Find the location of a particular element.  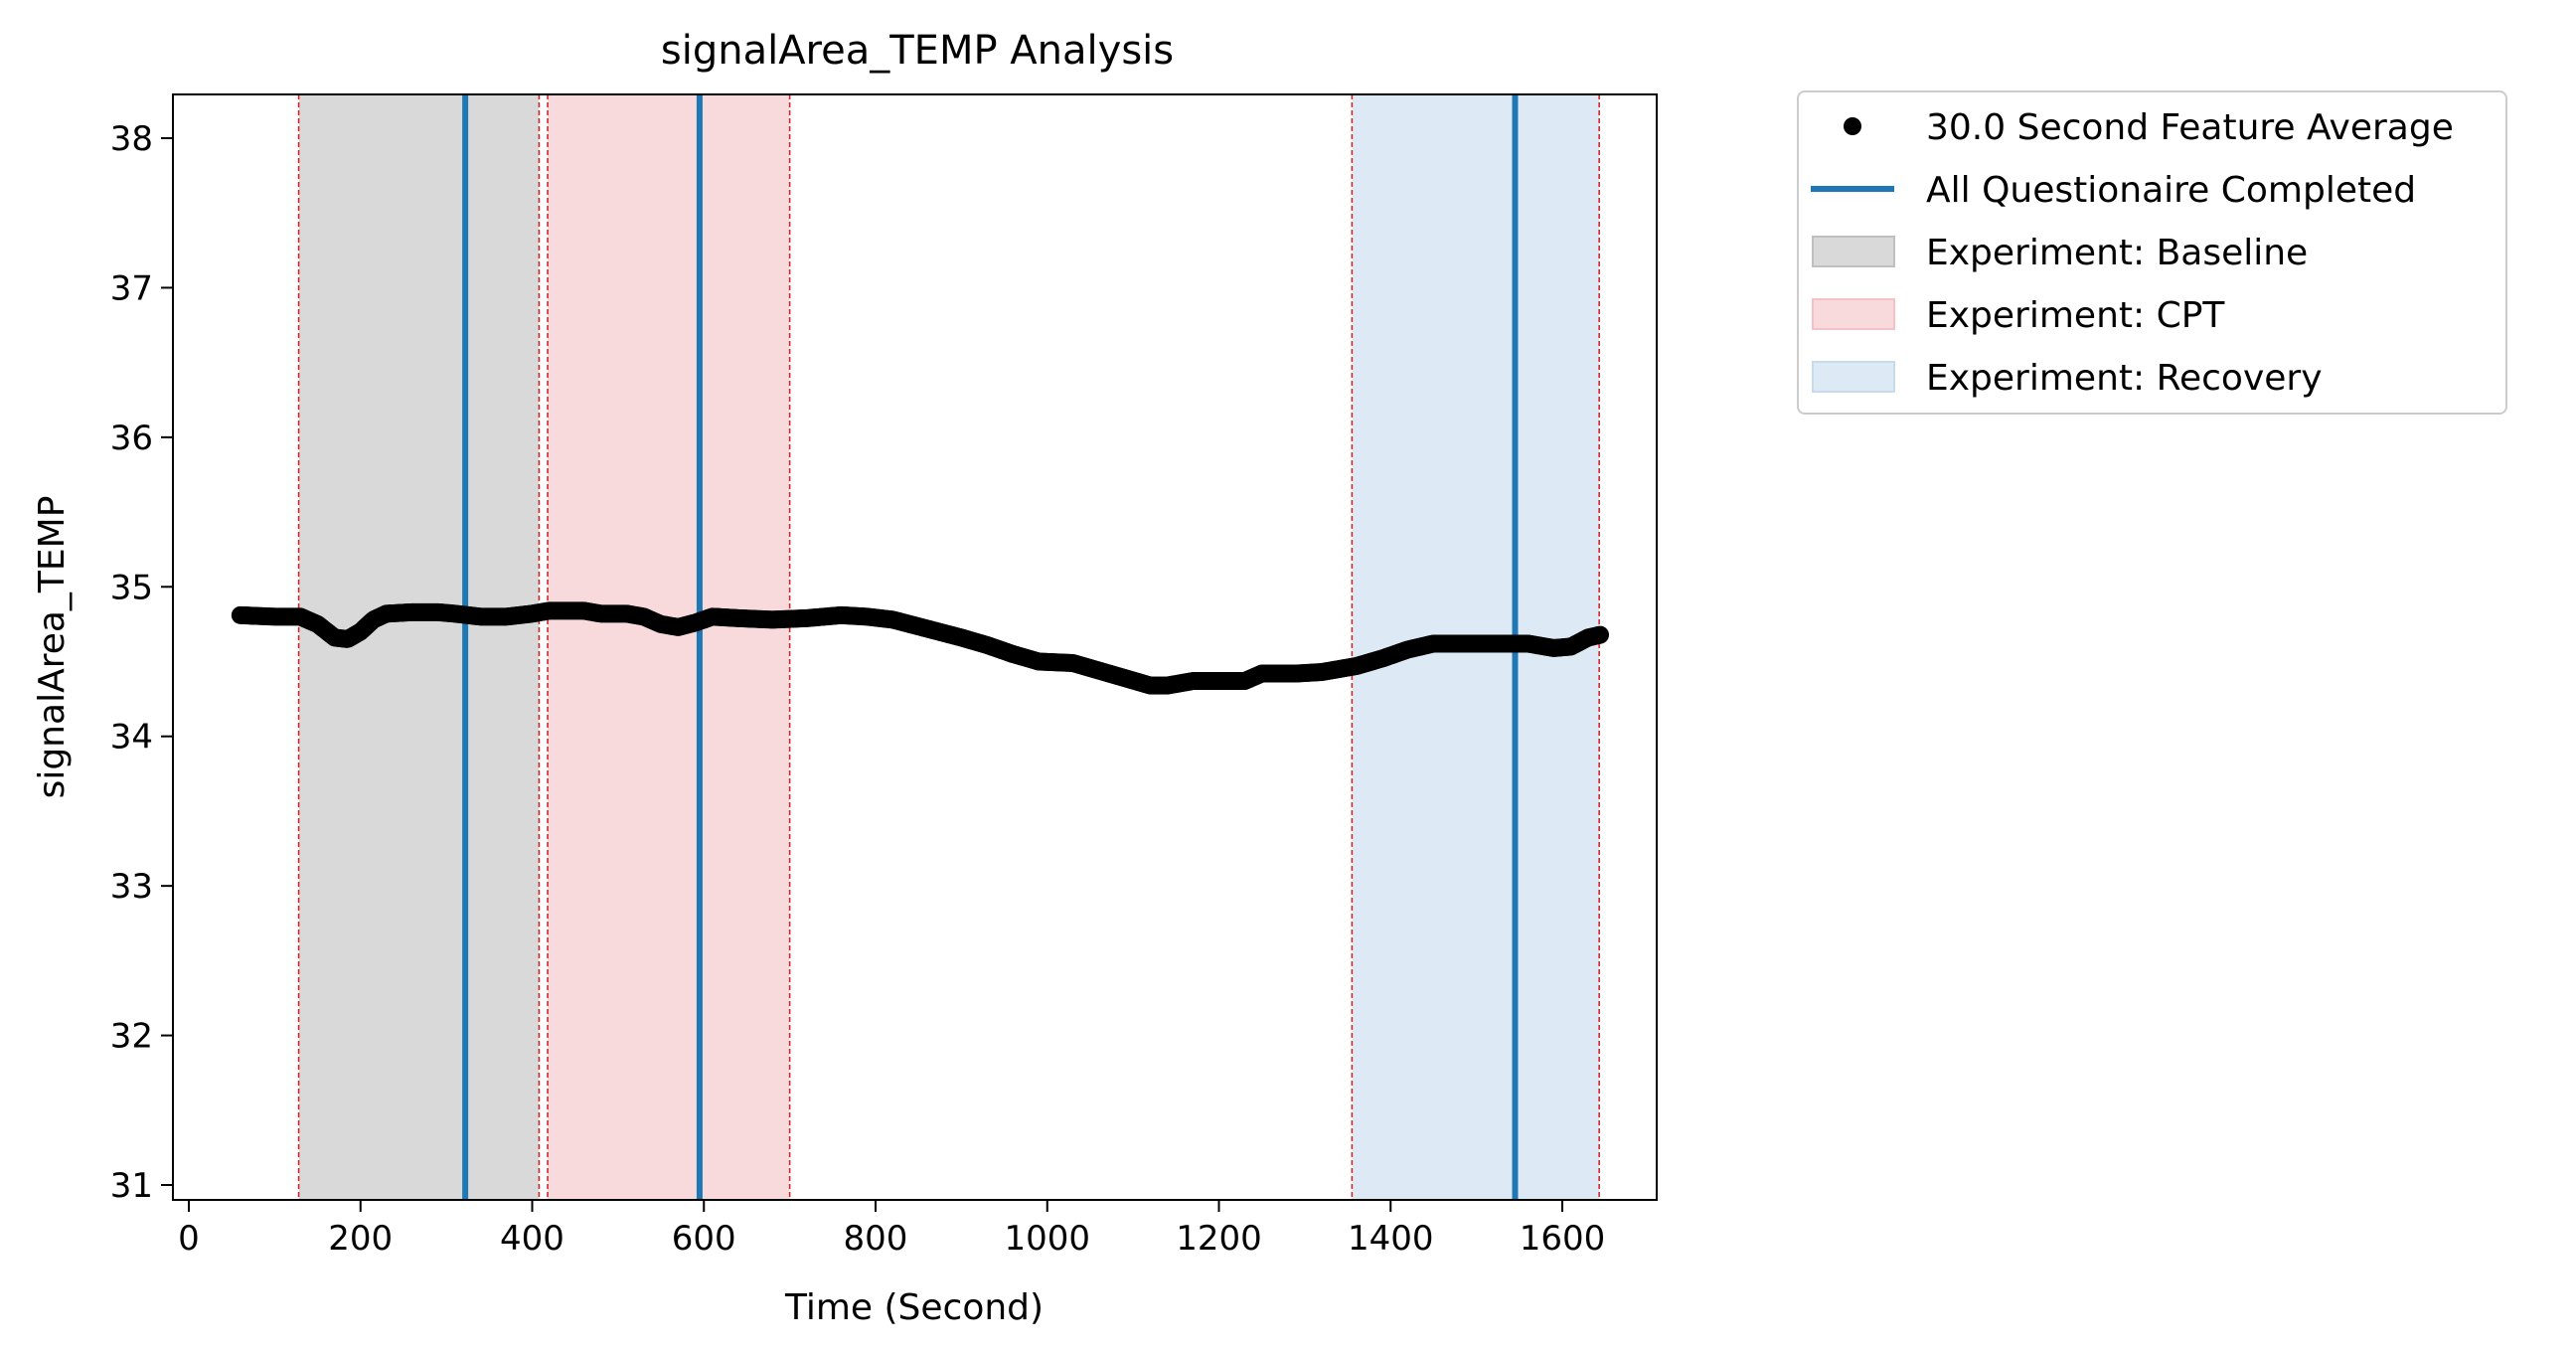

y-tick-label: 33 is located at coordinates (131, 887).